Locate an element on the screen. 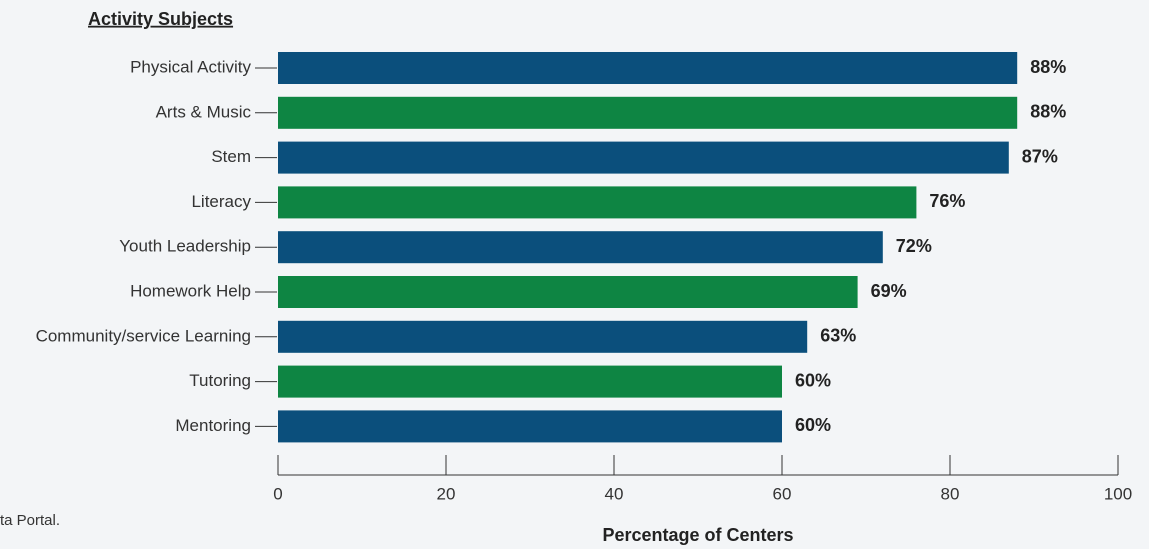 This screenshot has width=1149, height=549. value-label: 87% is located at coordinates (1040, 156).